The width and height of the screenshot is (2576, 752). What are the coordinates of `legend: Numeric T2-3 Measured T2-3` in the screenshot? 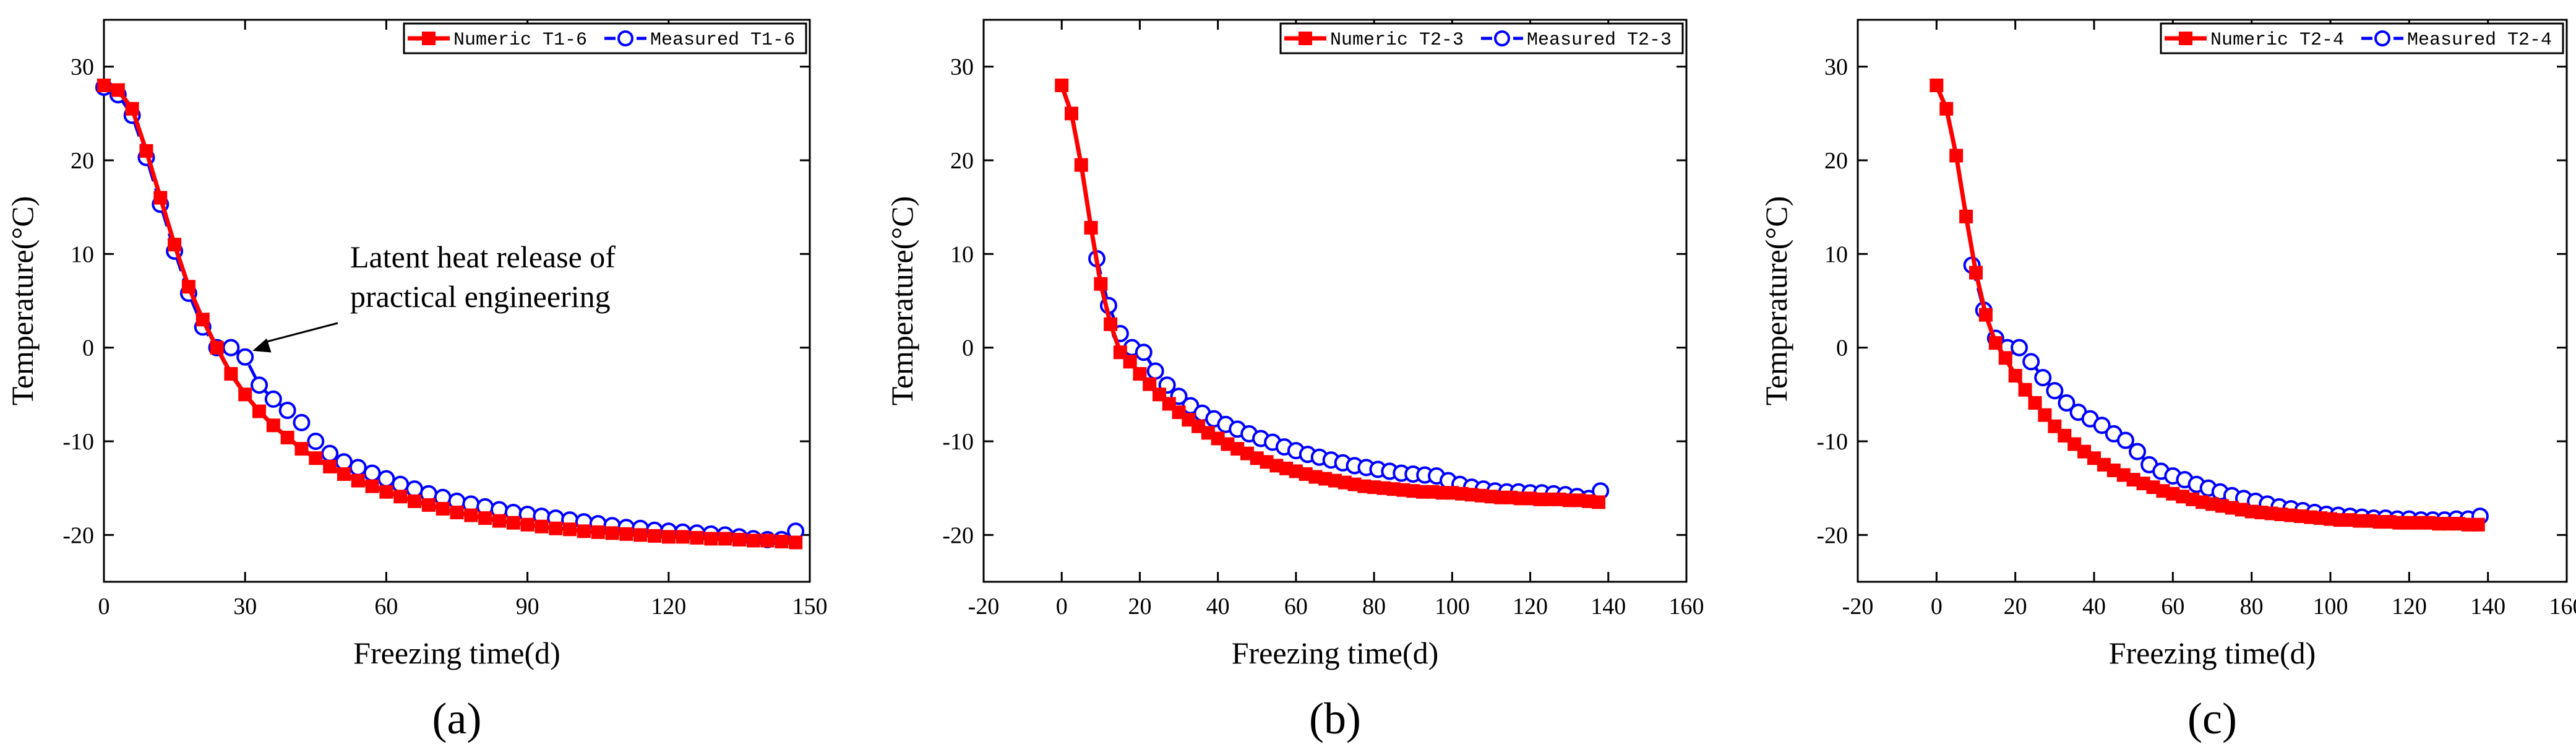 It's located at (1482, 38).